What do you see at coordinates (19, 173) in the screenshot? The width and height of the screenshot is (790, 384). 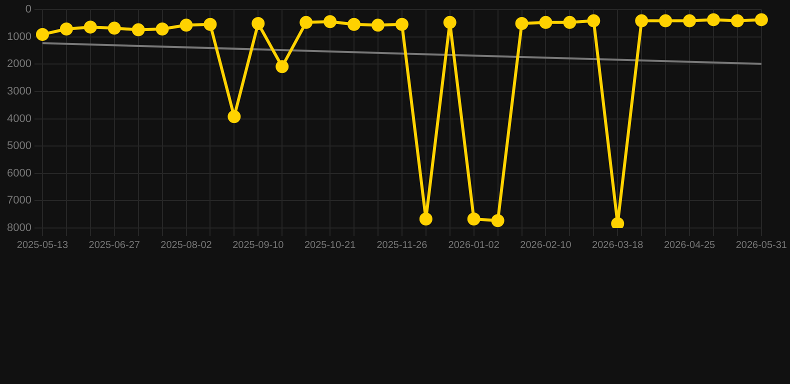 I see `y-tick-label: 6000` at bounding box center [19, 173].